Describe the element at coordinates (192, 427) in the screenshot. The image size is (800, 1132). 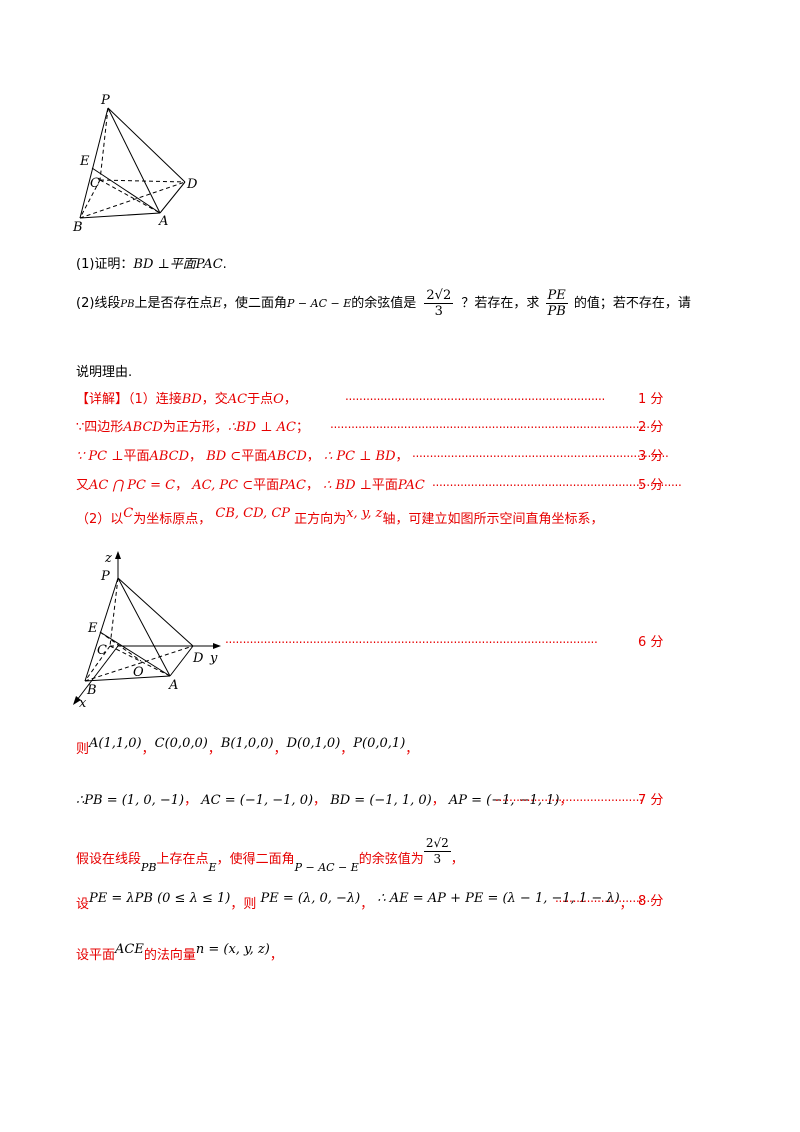
I see `solution-line-2: ∵四边形ABCD为正方形，∴BD ⊥ AC；` at that location.